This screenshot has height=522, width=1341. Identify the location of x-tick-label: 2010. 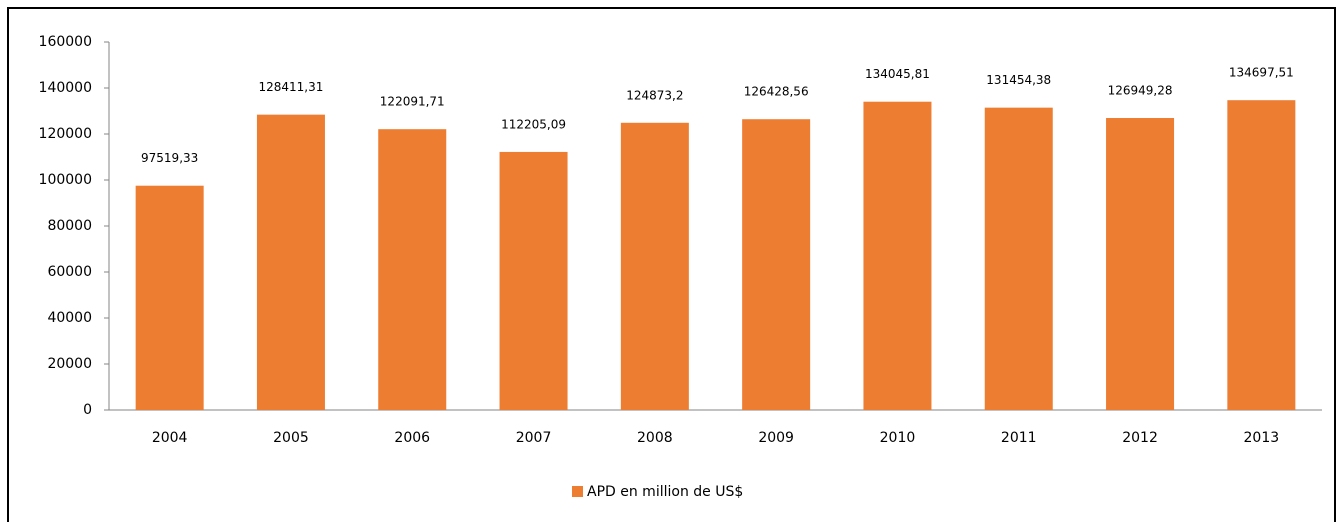
(898, 438).